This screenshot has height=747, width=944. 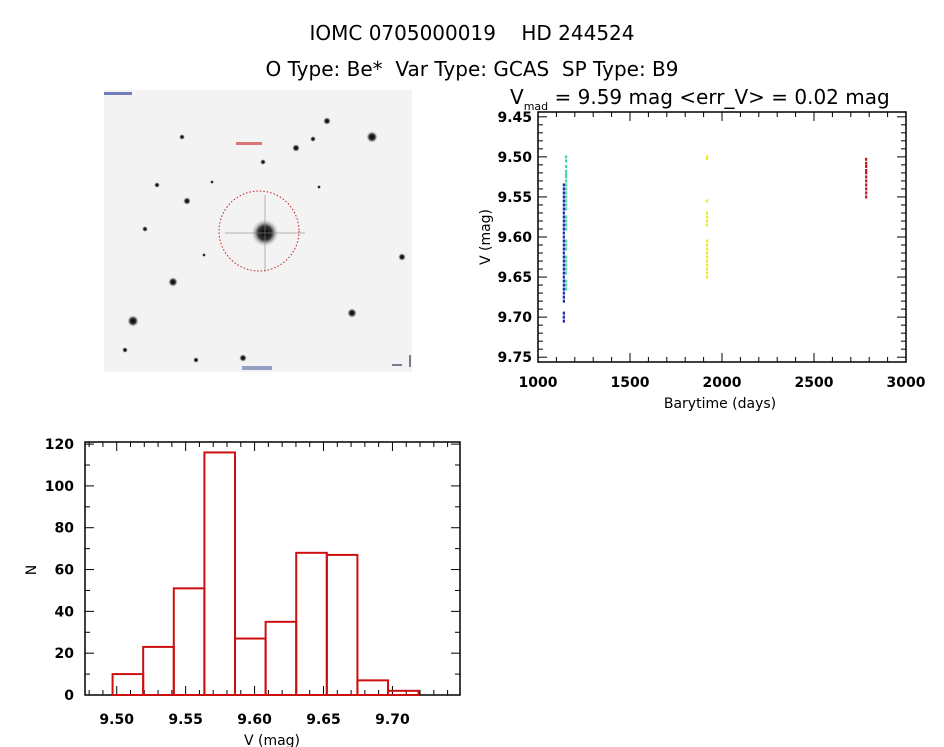 What do you see at coordinates (514, 358) in the screenshot?
I see `y-tick-label: 9.75` at bounding box center [514, 358].